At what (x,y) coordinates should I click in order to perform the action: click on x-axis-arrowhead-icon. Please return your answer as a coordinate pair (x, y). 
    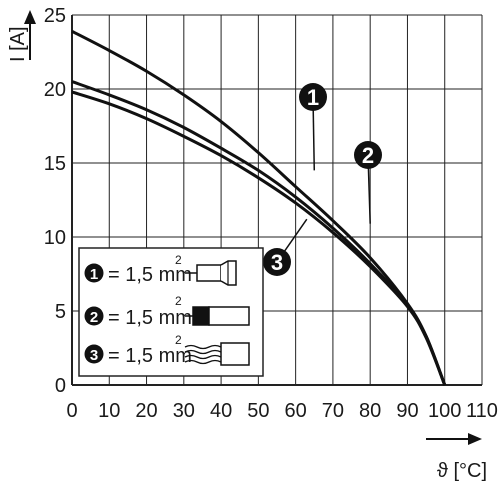
    Looking at the image, I should click on (475, 439).